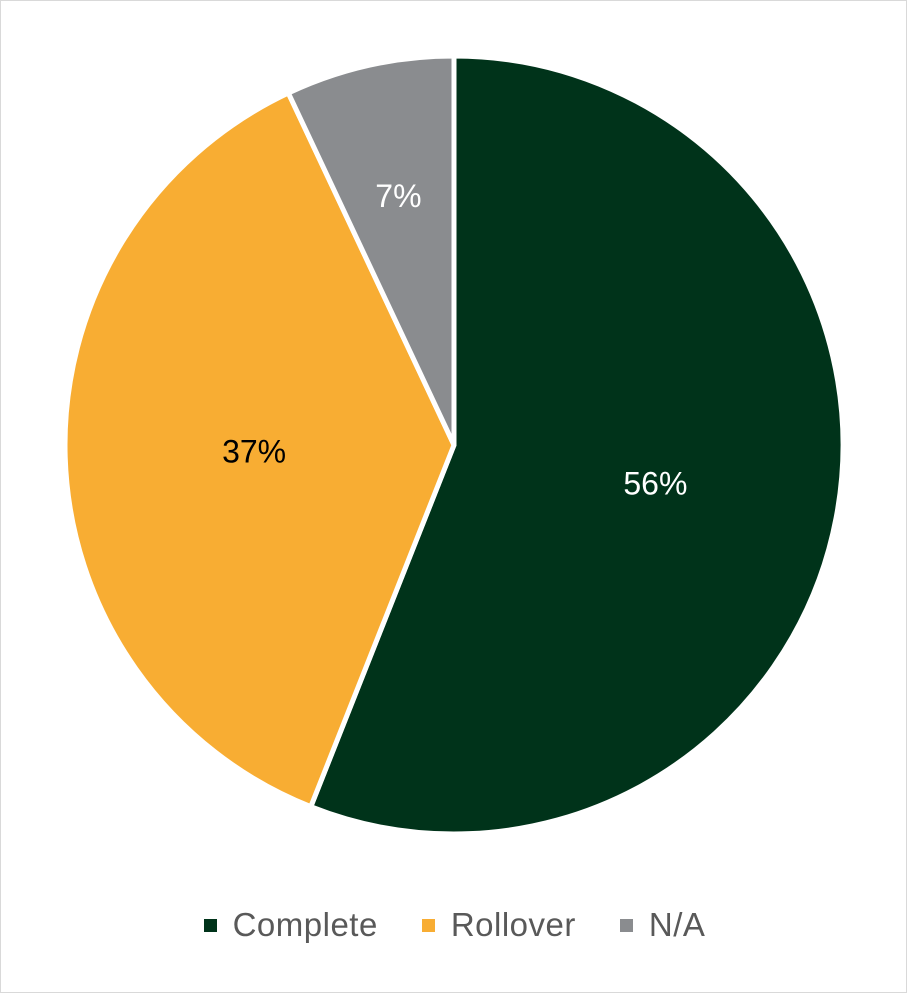 The height and width of the screenshot is (993, 907). Describe the element at coordinates (254, 451) in the screenshot. I see `data-label-rollover: 37%` at that location.